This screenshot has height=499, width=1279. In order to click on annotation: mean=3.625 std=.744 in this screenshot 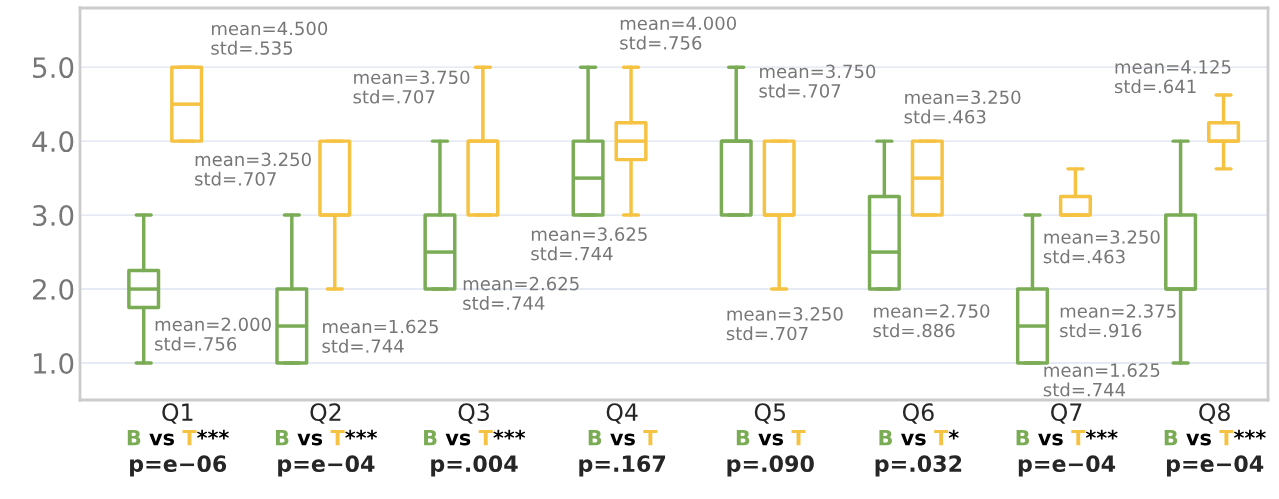, I will do `click(589, 244)`.